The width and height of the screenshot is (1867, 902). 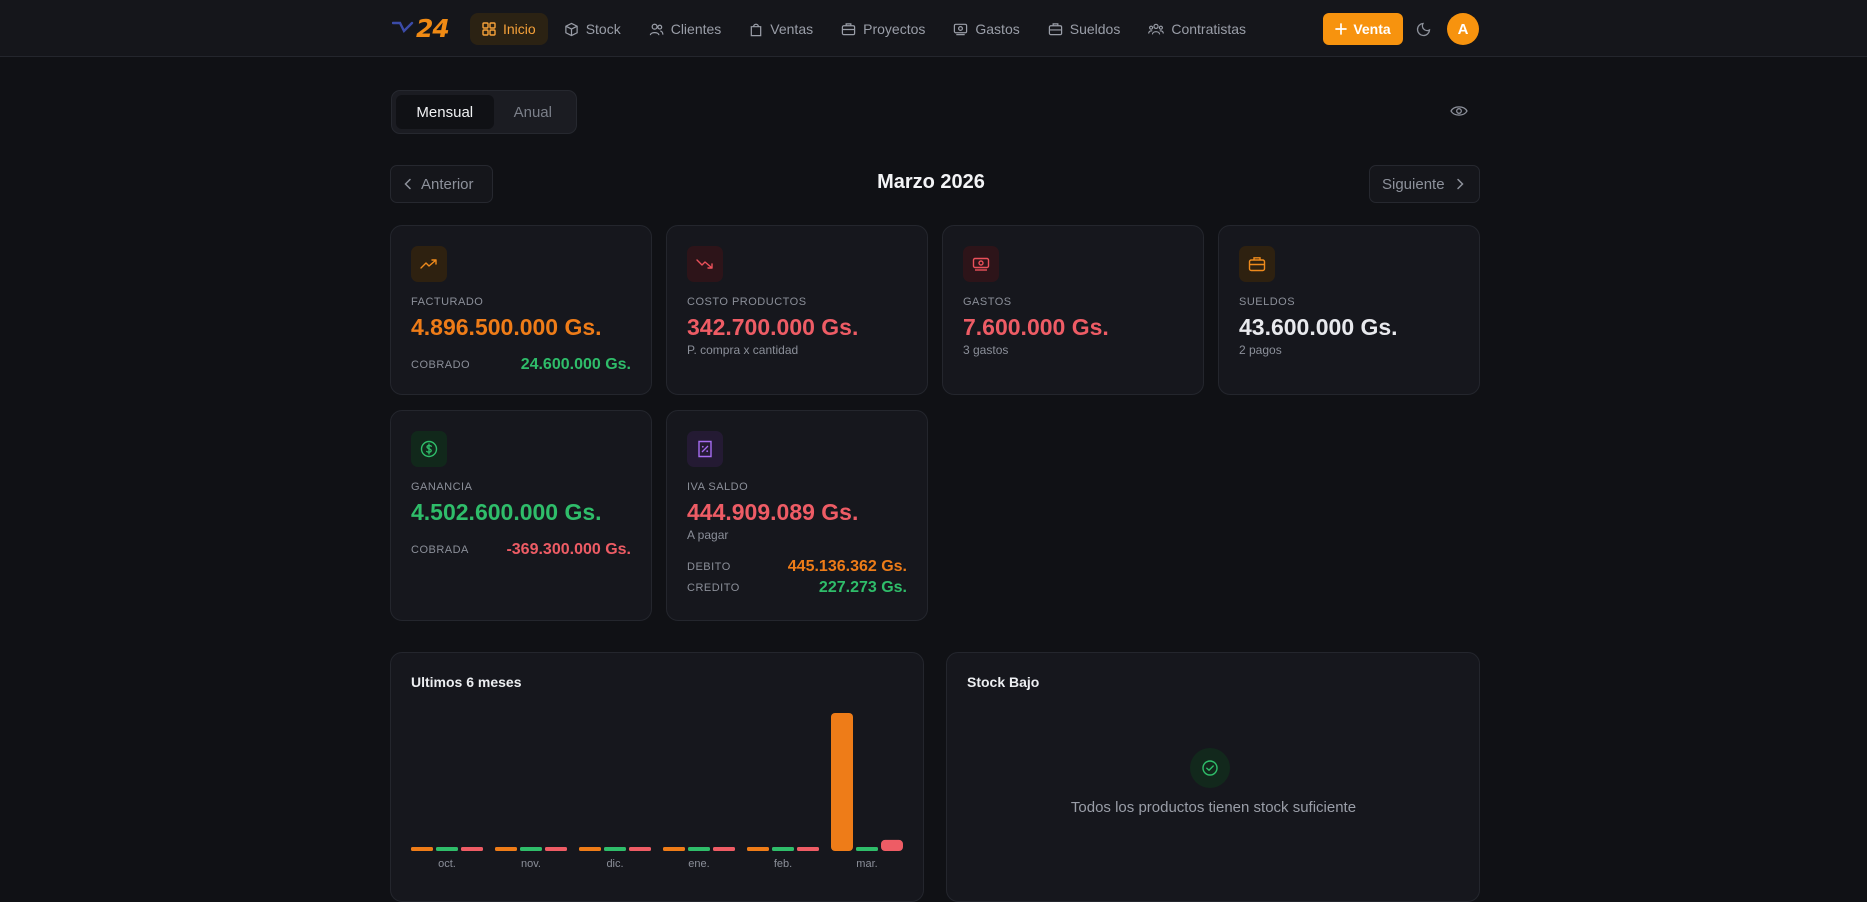 What do you see at coordinates (1209, 29) in the screenshot?
I see `nav-label: Contratistas` at bounding box center [1209, 29].